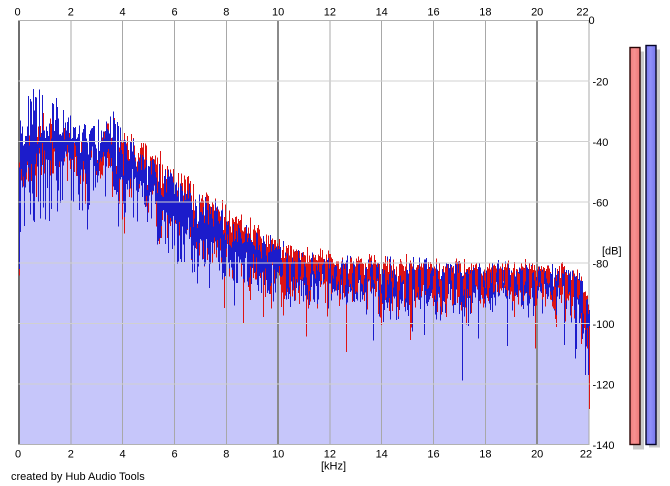 The height and width of the screenshot is (486, 670). I want to click on svg-text: [kHz], so click(333, 467).